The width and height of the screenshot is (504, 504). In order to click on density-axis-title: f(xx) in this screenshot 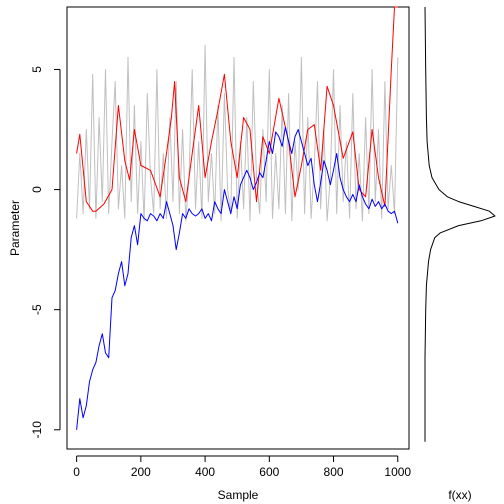, I will do `click(459, 495)`.